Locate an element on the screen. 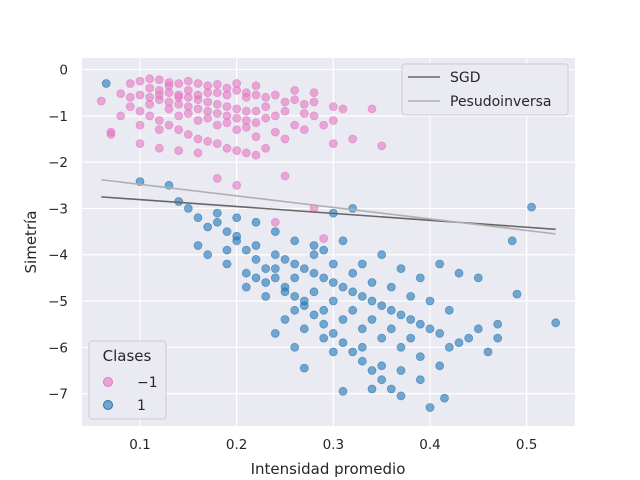 This screenshot has height=480, width=640. x-ticks: 0.1 0.2 0.3 0.4 0.5 is located at coordinates (333, 445).